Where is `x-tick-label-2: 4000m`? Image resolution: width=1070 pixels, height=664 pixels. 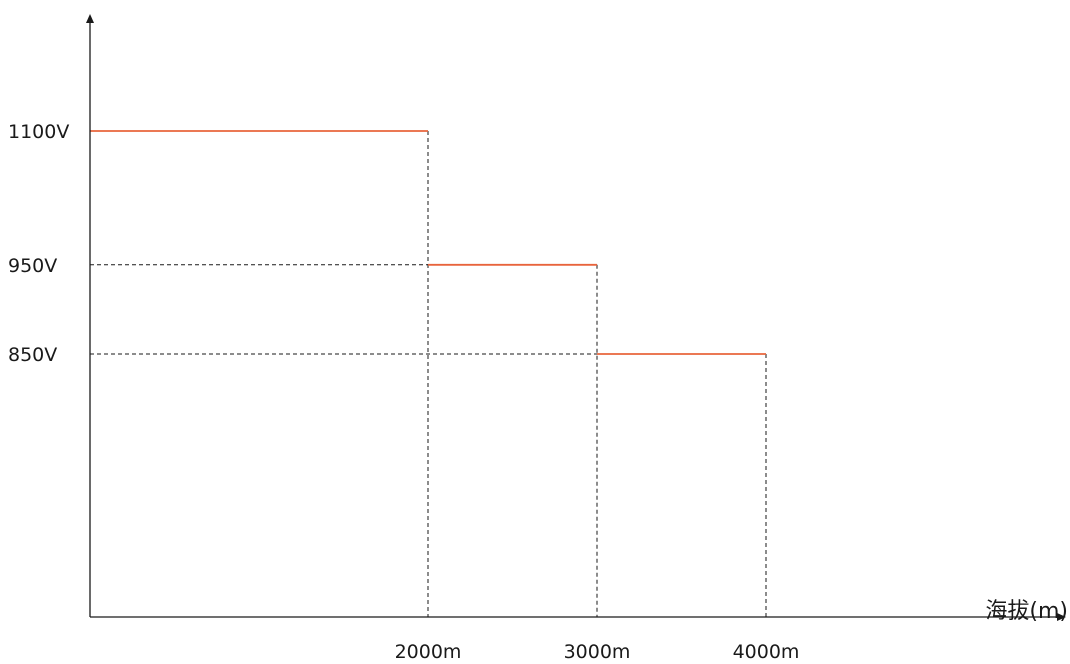
x-tick-label-2: 4000m is located at coordinates (766, 652).